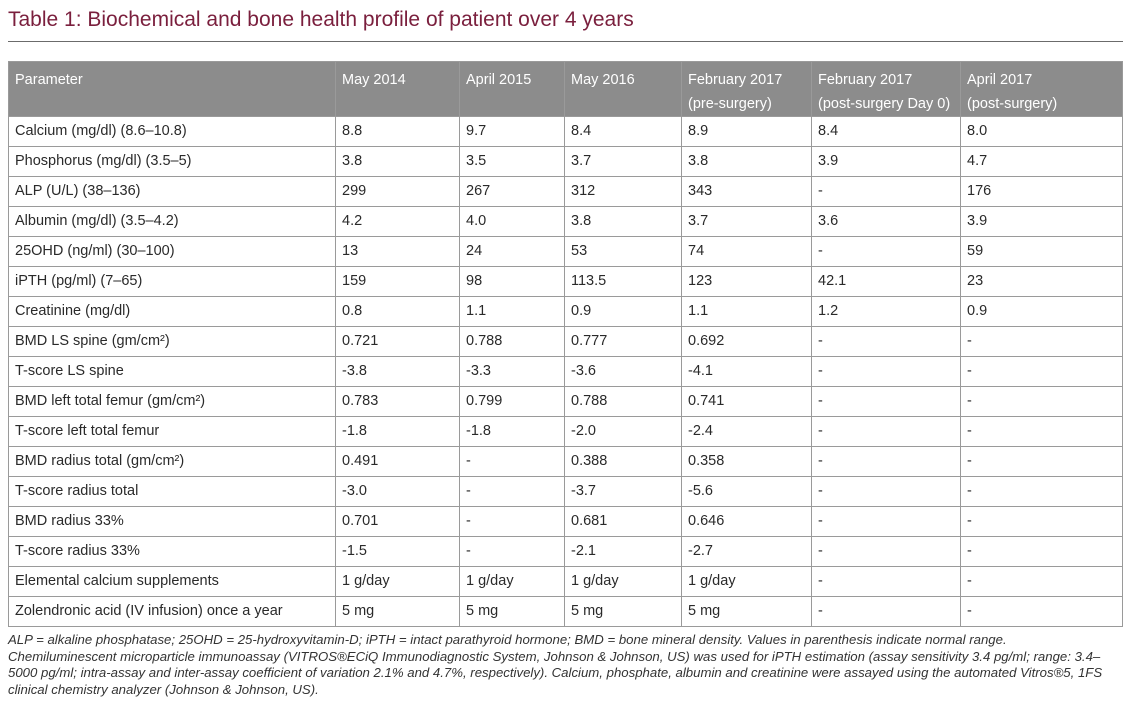 This screenshot has width=1132, height=708. What do you see at coordinates (397, 341) in the screenshot?
I see `value-cell: 0.721` at bounding box center [397, 341].